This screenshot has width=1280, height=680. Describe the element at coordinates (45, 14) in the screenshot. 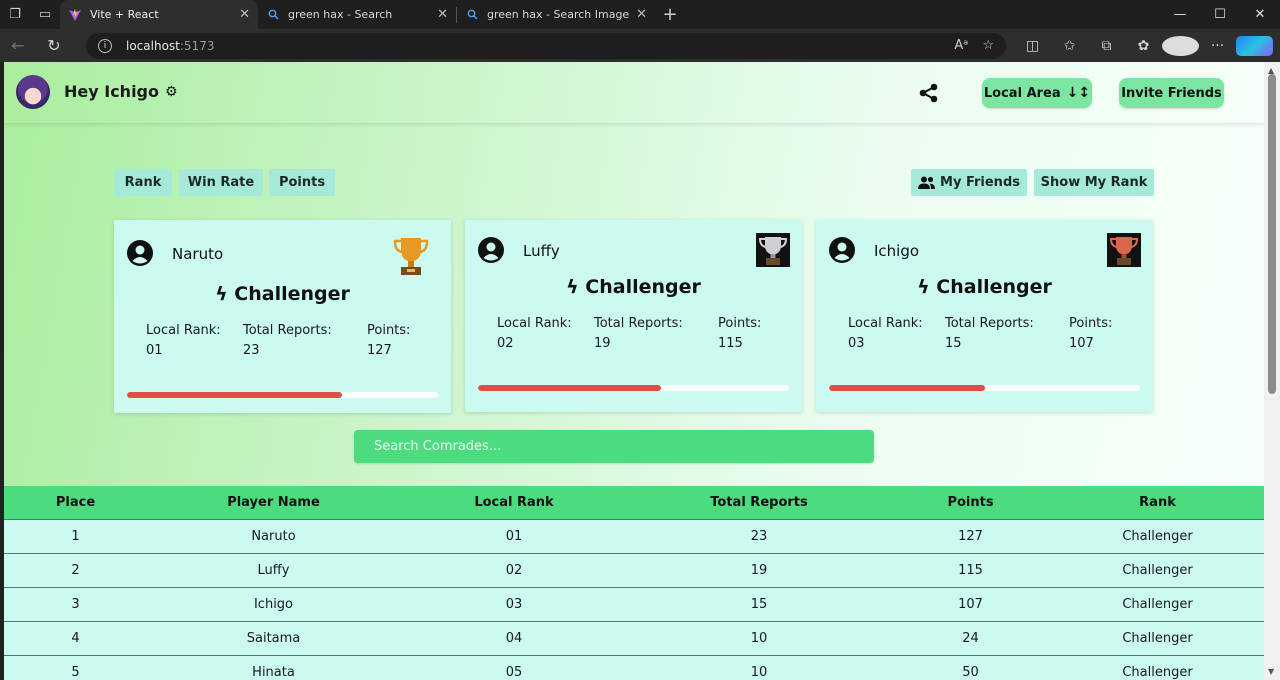

I see `tab-actions-icon: ▭` at that location.